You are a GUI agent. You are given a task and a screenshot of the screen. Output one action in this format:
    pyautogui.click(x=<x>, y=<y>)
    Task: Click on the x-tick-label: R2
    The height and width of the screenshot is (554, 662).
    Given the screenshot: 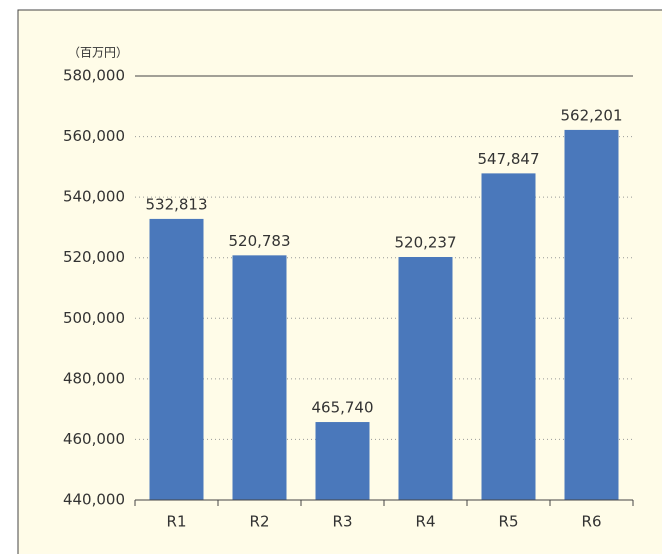 What is the action you would take?
    pyautogui.click(x=260, y=522)
    